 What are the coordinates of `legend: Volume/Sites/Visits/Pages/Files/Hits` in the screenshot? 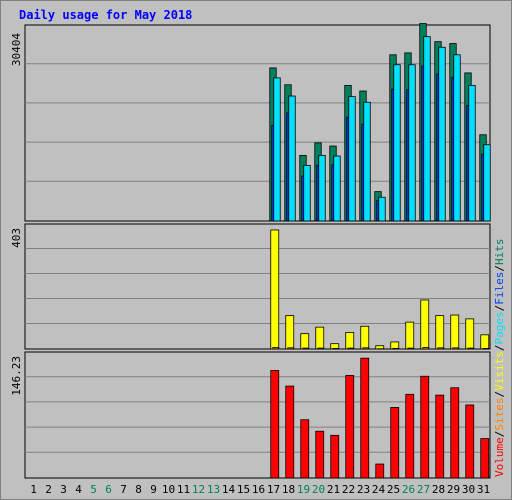 It's located at (499, 358).